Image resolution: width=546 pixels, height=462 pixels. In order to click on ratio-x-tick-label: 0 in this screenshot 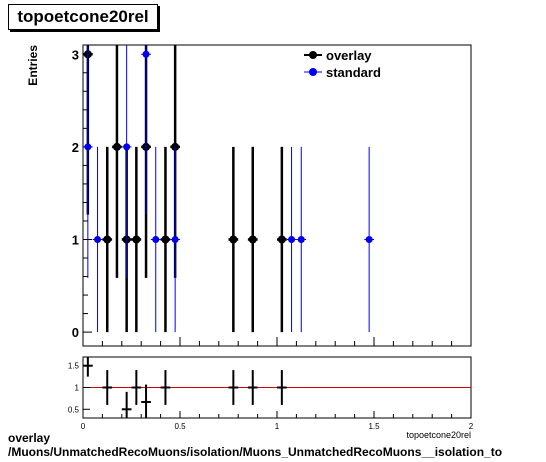, I will do `click(83, 426)`.